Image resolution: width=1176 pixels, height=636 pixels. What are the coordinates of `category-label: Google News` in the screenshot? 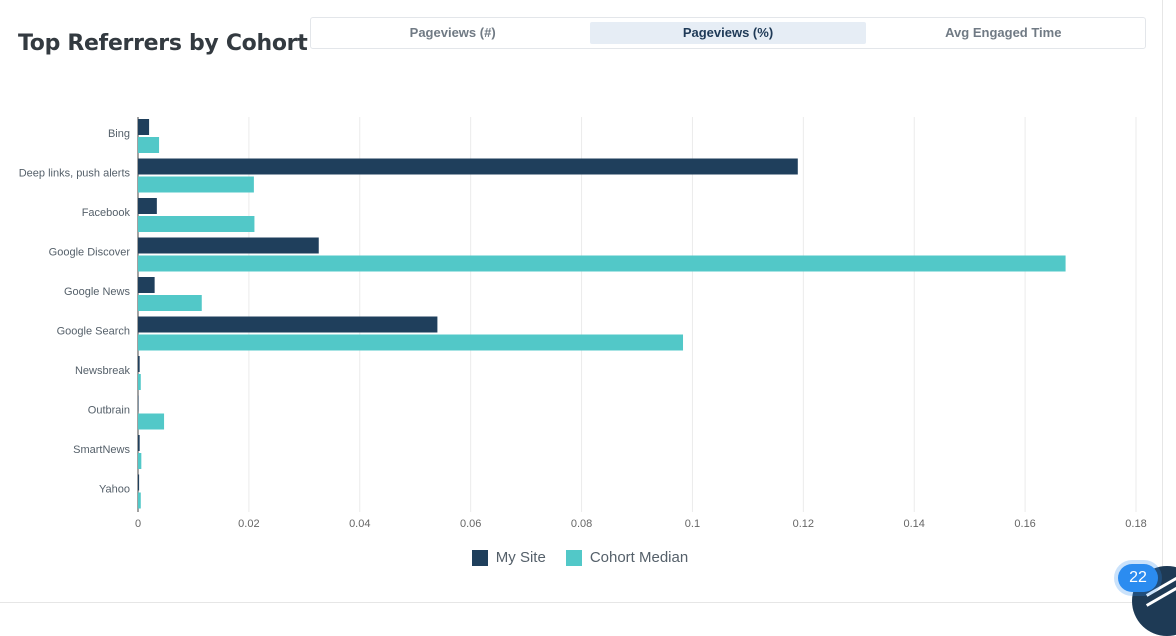 It's located at (97, 292).